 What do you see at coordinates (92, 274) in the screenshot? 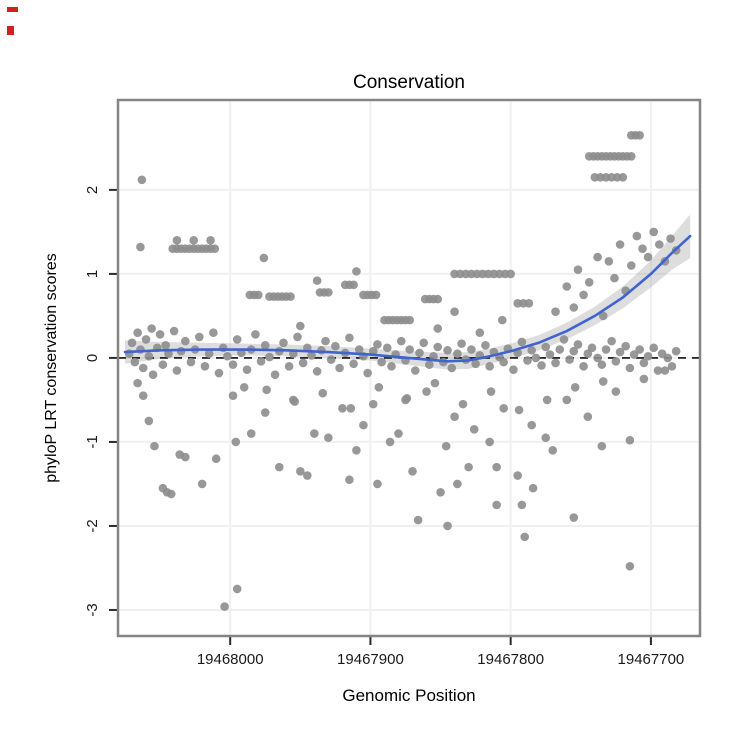
I see `y-tick-label: 1` at bounding box center [92, 274].